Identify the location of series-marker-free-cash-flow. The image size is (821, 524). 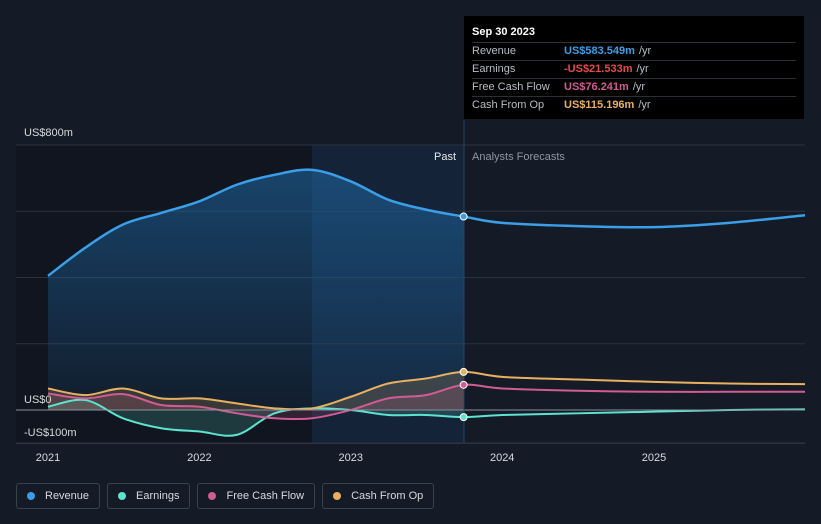
(463, 384).